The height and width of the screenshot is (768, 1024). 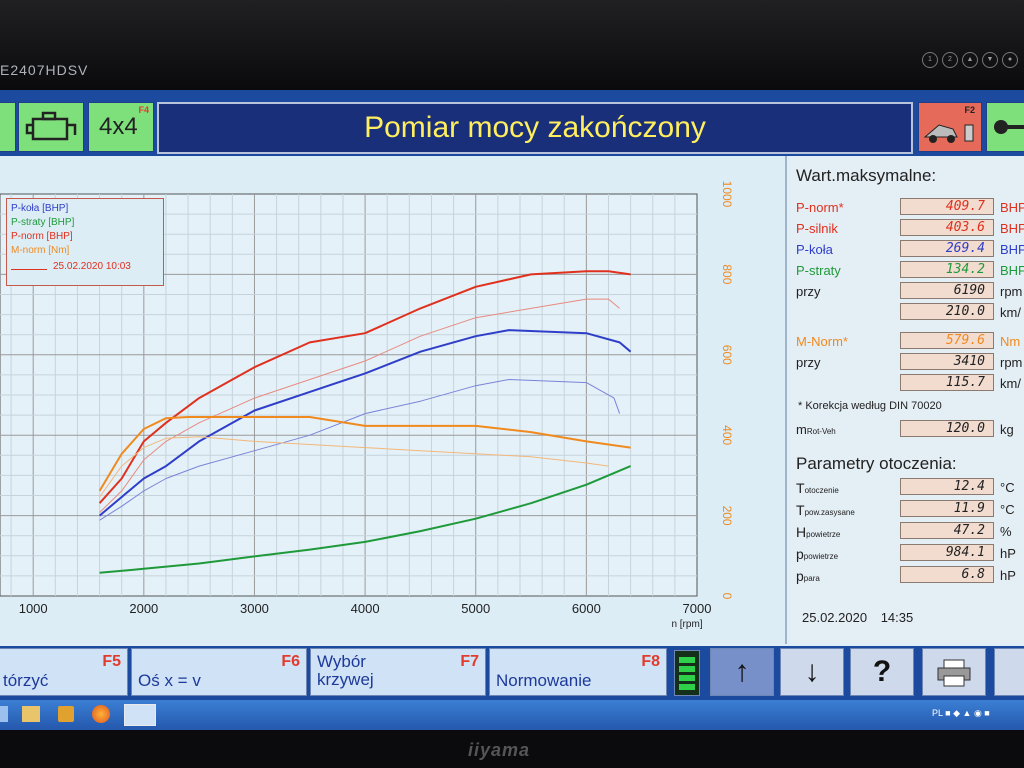 What do you see at coordinates (990, 60) in the screenshot?
I see `monitor-button: ▼` at bounding box center [990, 60].